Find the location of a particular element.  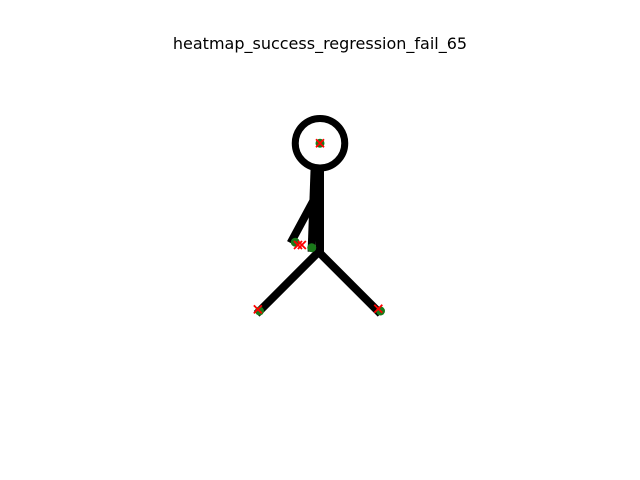

figure-left-leg is located at coordinates (288, 282).